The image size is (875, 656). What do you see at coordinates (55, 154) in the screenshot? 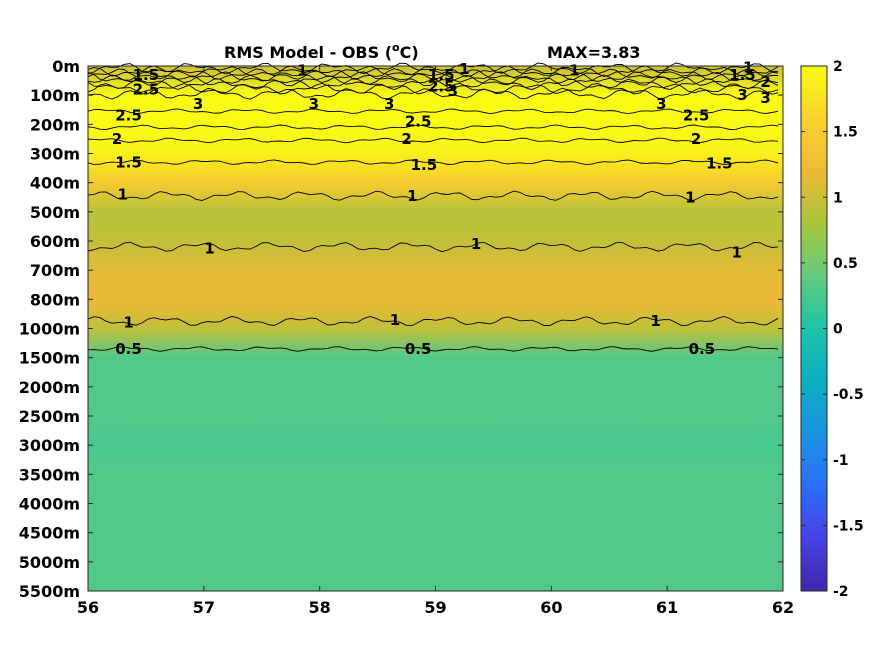
I see `y-tick-label: 300m` at bounding box center [55, 154].